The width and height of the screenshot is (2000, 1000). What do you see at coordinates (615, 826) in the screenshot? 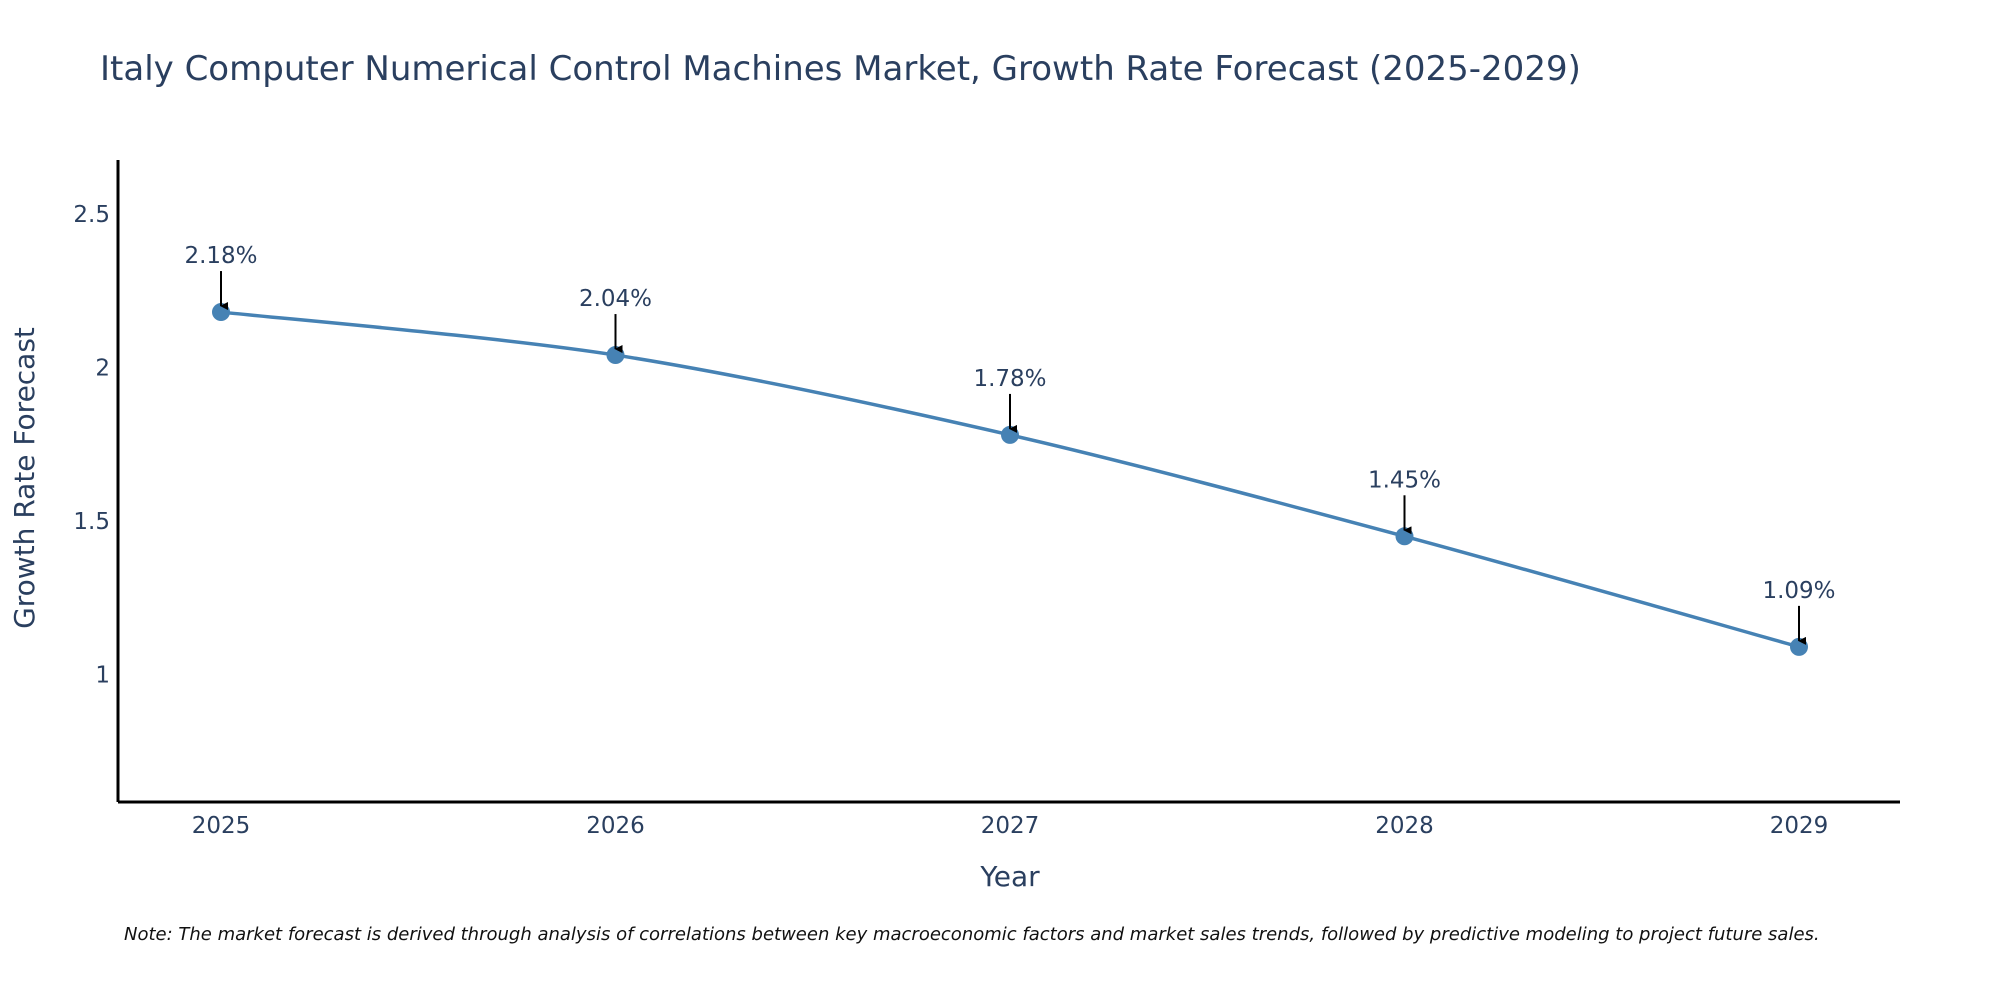
I see `x-tick-label: 2026` at bounding box center [615, 826].